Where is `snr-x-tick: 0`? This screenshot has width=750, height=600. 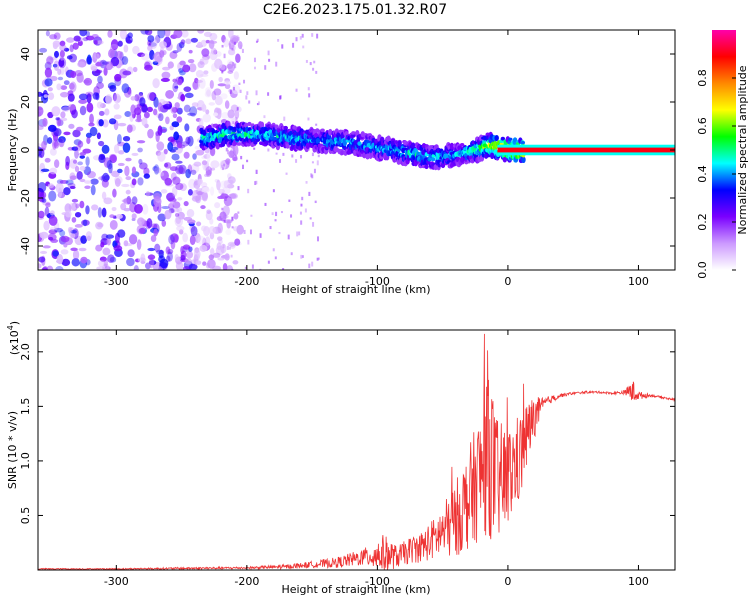
snr-x-tick: 0 is located at coordinates (507, 459).